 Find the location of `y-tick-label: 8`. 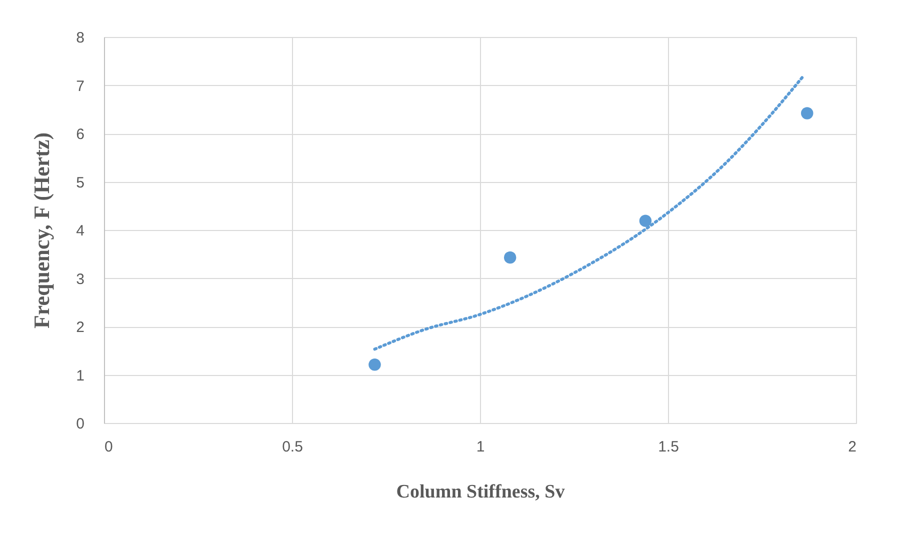

y-tick-label: 8 is located at coordinates (80, 38).